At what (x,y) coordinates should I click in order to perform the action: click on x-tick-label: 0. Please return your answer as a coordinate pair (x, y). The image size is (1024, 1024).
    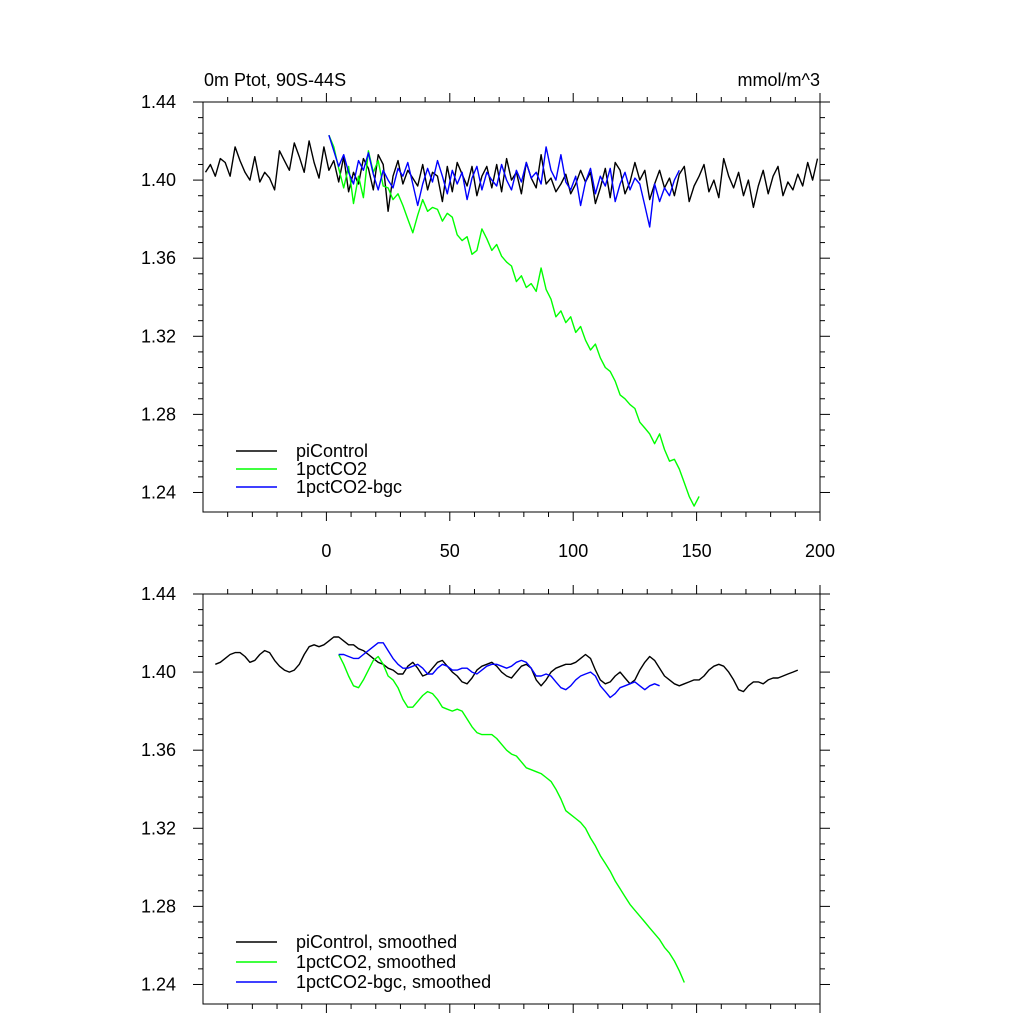
    Looking at the image, I should click on (326, 551).